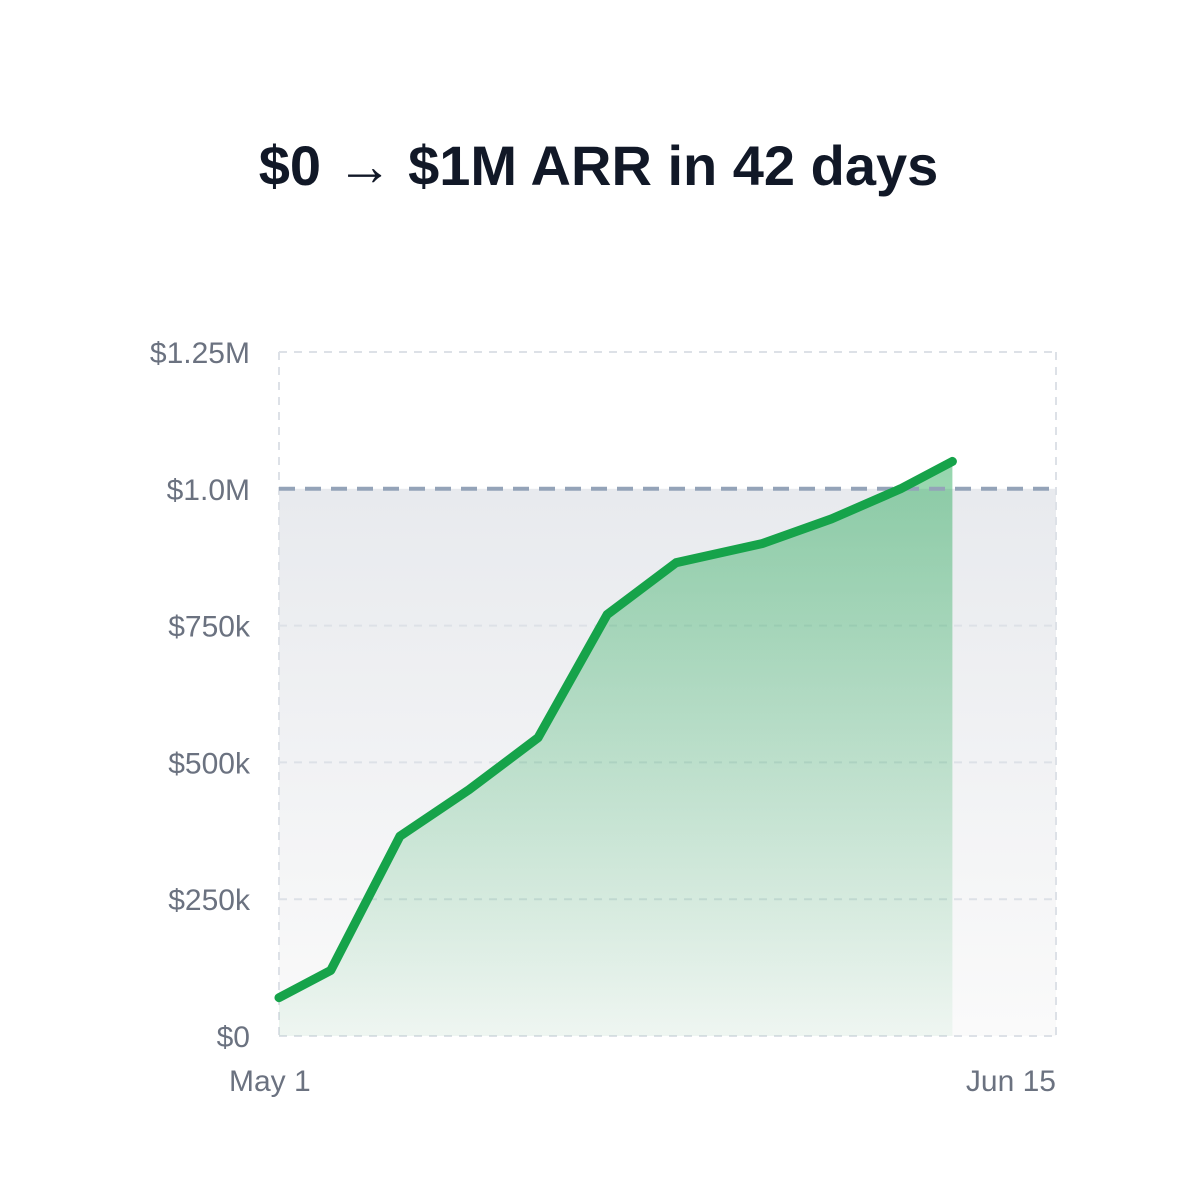 The image size is (1197, 1200). What do you see at coordinates (209, 763) in the screenshot?
I see `y-tick-label: $500k` at bounding box center [209, 763].